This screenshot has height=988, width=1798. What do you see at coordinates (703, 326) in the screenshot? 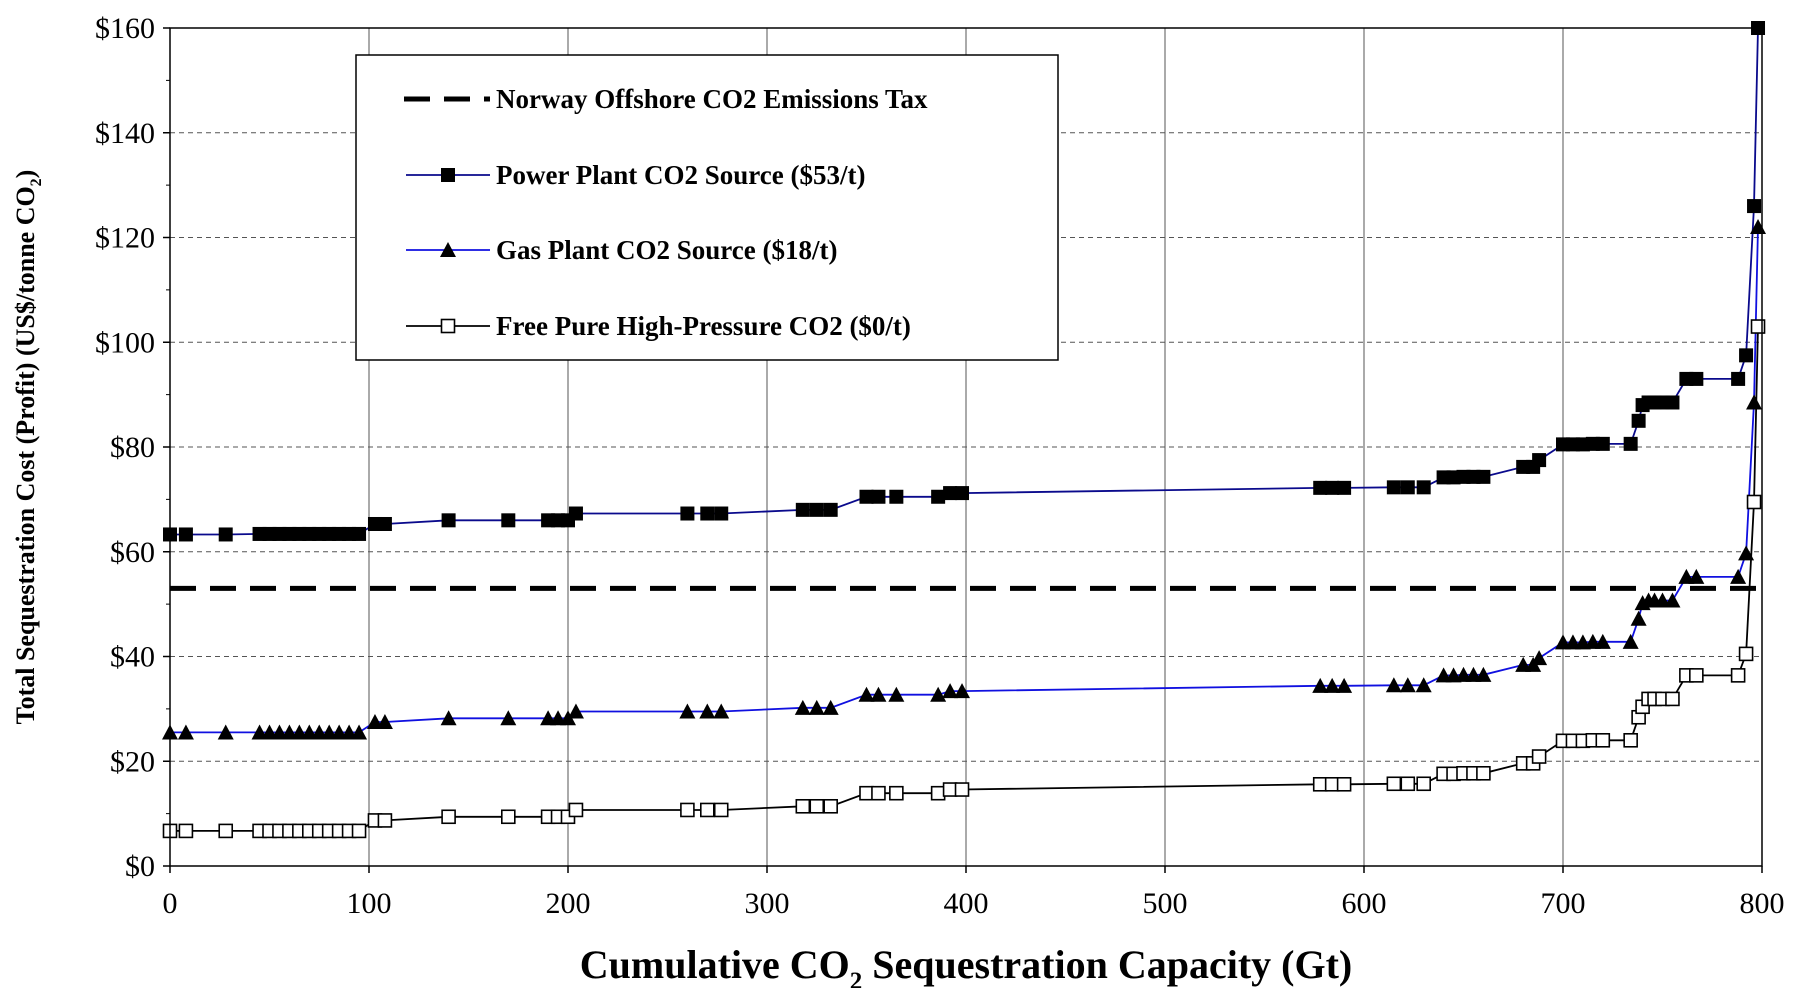
I see `legend-label: Free Pure High-Pressure CO2 ($0/t)` at bounding box center [703, 326].